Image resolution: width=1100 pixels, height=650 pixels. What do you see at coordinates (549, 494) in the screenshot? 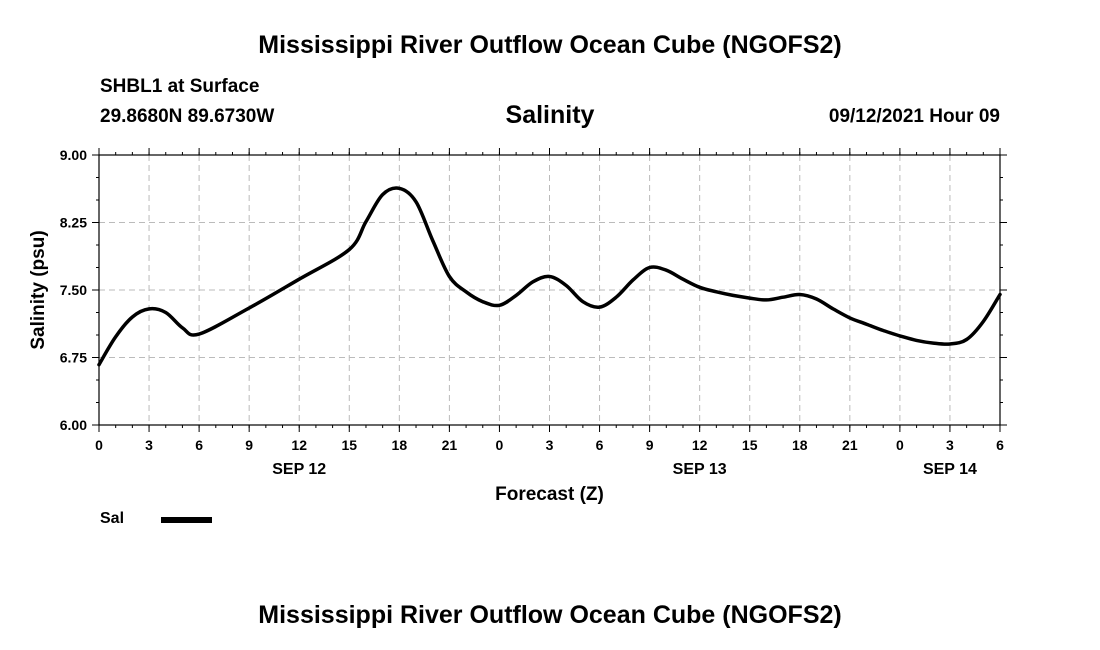
I see `x-axis-title: Forecast (Z)` at bounding box center [549, 494].